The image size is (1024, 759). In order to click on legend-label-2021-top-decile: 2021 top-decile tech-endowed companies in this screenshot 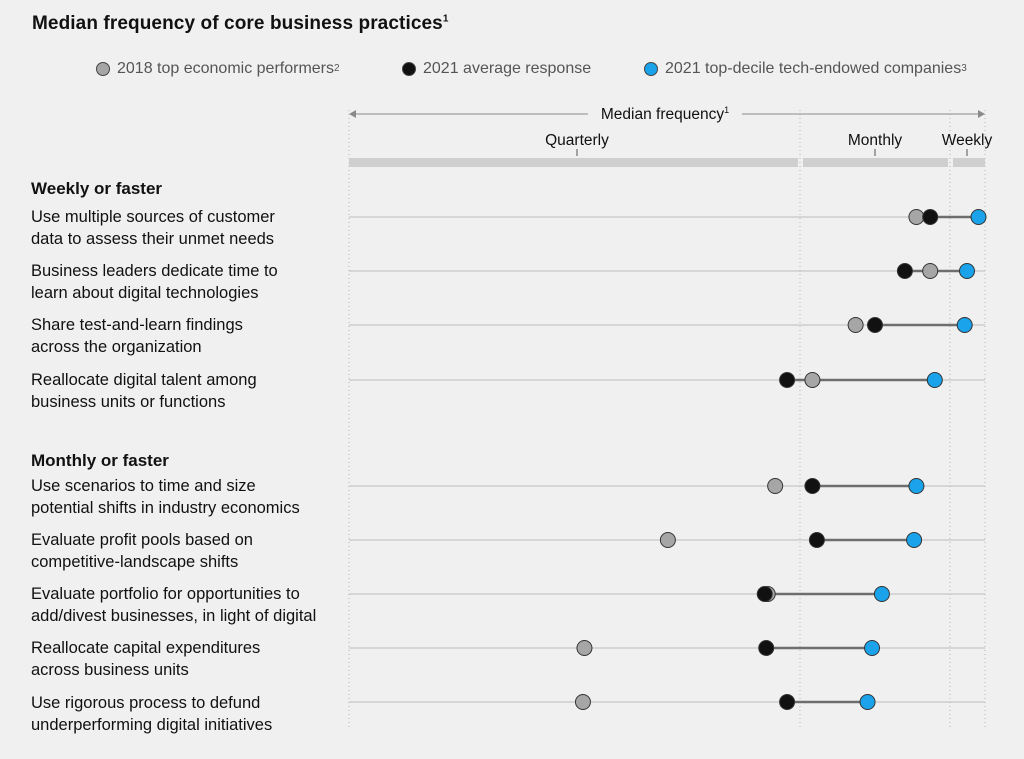, I will do `click(813, 68)`.